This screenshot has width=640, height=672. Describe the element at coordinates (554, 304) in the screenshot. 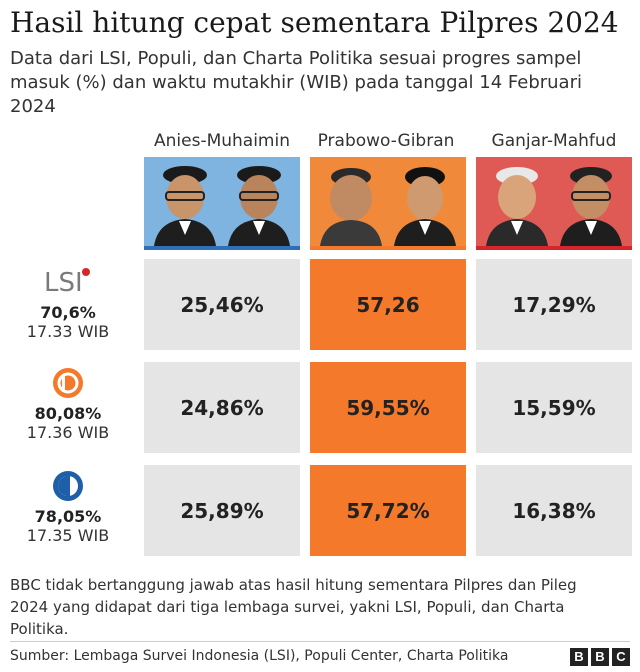

I see `result-cell: 17,29%` at that location.